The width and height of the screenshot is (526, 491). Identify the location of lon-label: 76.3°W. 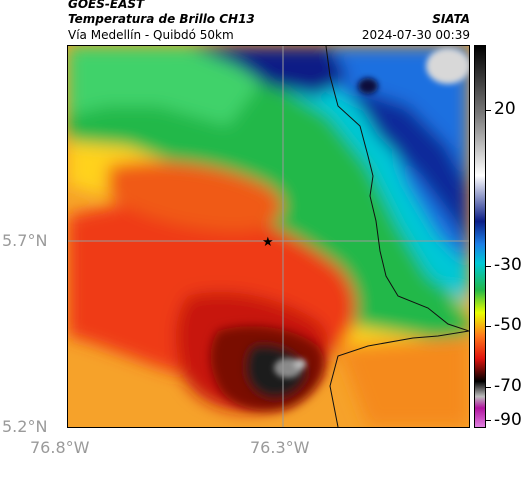
(280, 447).